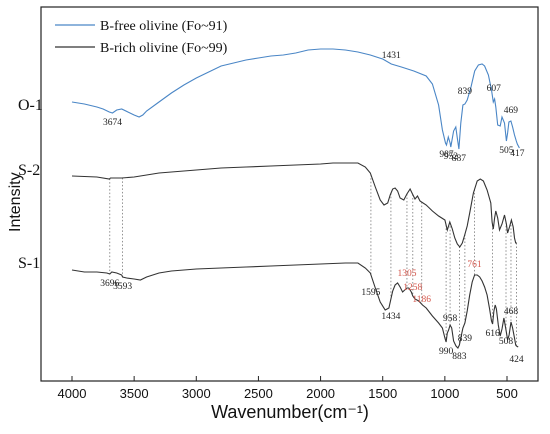 Image resolution: width=550 pixels, height=434 pixels. I want to click on x-tick-label: 1500, so click(382, 393).